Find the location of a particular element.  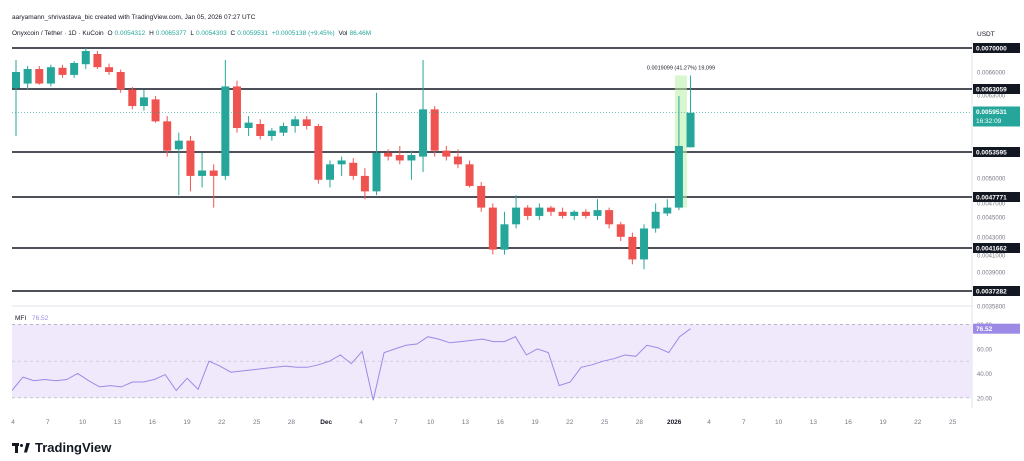

price-tick-label: 0.0050000 is located at coordinates (991, 180).